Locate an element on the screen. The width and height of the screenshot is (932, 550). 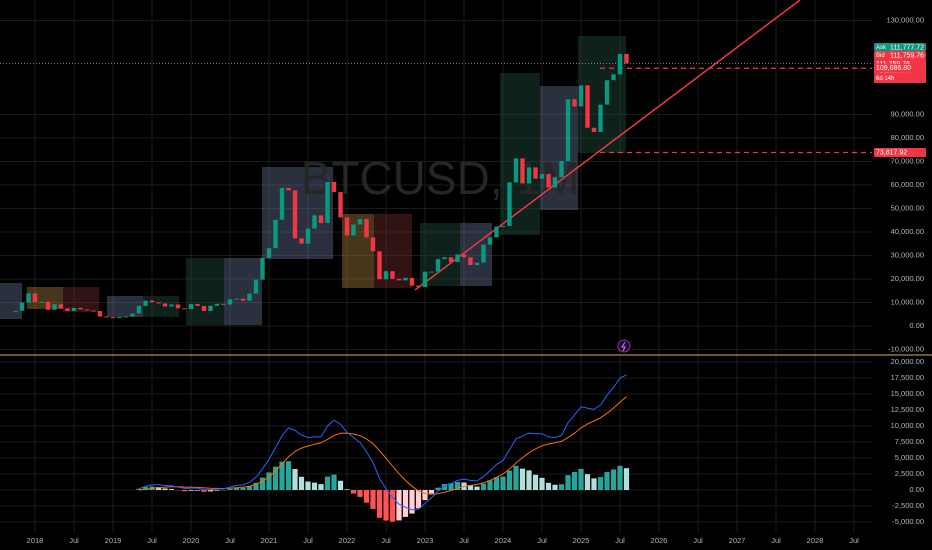
signal-line is located at coordinates (382, 445).